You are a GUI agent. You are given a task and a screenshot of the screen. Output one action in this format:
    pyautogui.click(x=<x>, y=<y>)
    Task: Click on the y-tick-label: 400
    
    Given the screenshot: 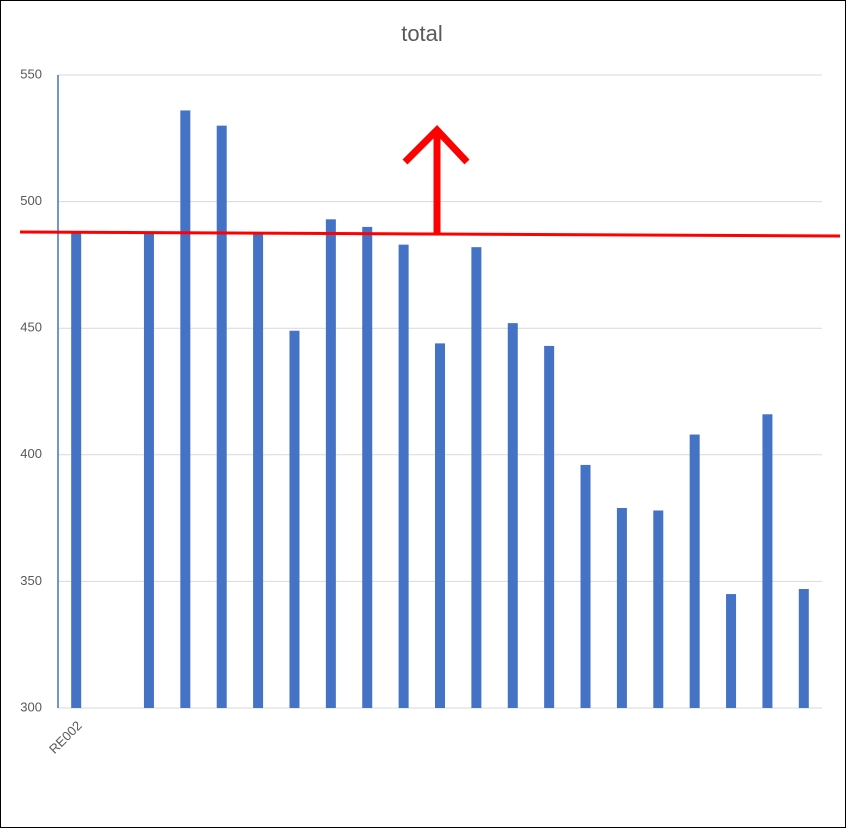 What is the action you would take?
    pyautogui.click(x=31, y=453)
    